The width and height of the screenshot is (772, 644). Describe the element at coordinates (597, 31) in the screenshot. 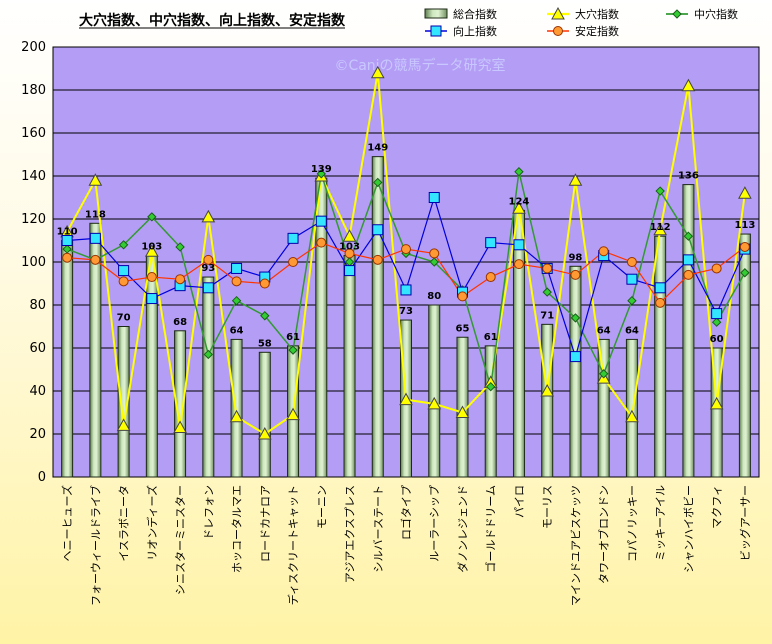

I see `legend-label: 安定指数` at that location.